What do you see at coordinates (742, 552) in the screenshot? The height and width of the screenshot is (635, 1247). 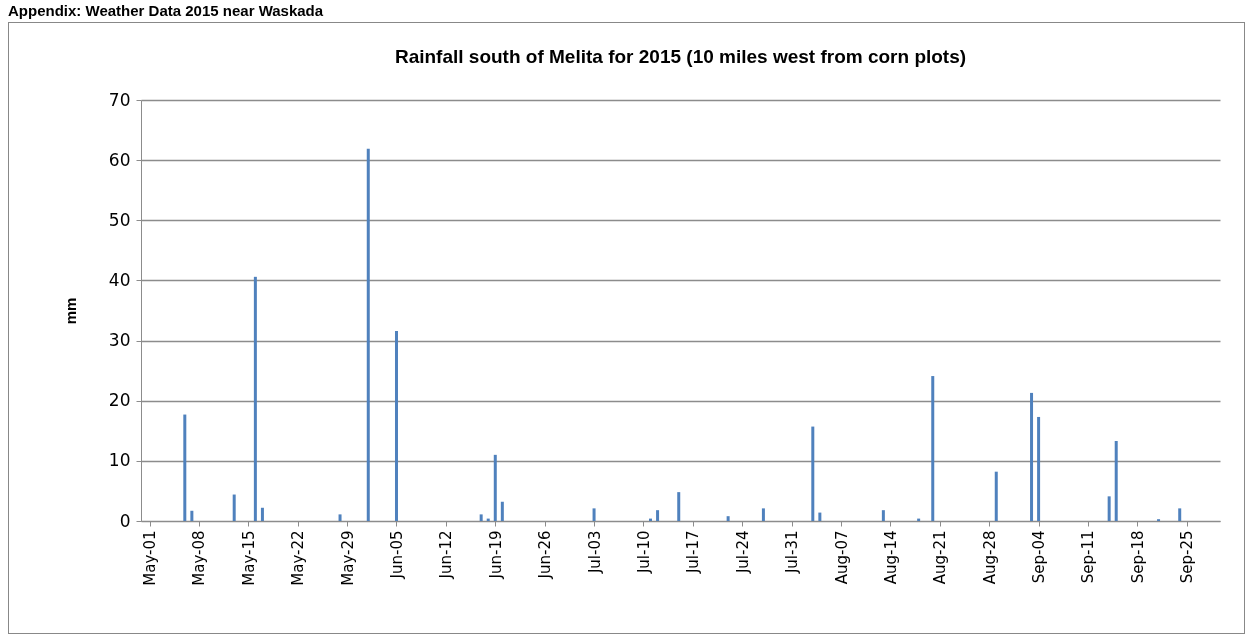 I see `x-tick-label: Jul-24` at bounding box center [742, 552].